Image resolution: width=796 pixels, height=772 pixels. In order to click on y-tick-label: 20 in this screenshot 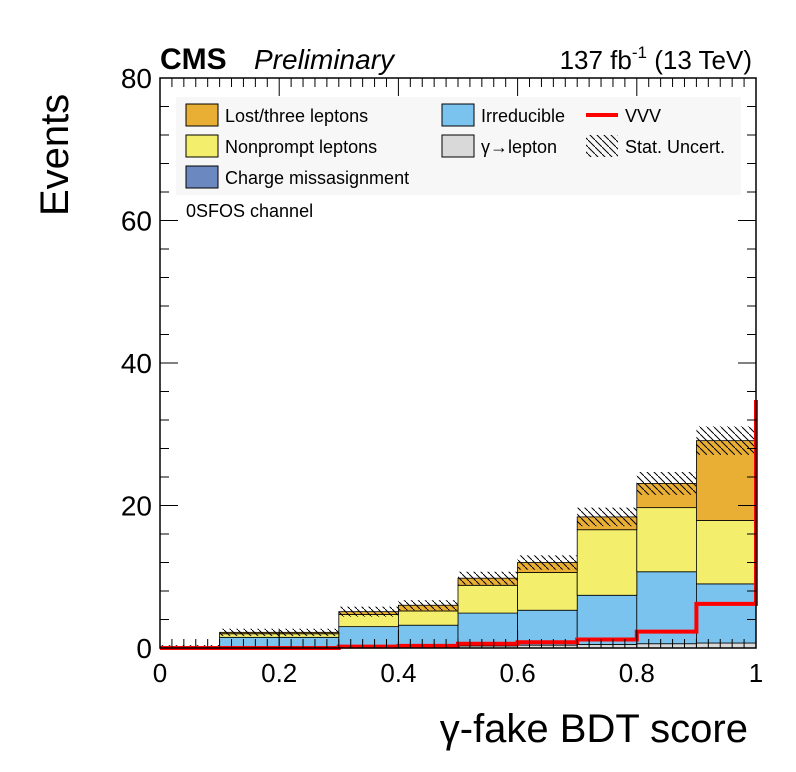, I will do `click(136, 506)`.